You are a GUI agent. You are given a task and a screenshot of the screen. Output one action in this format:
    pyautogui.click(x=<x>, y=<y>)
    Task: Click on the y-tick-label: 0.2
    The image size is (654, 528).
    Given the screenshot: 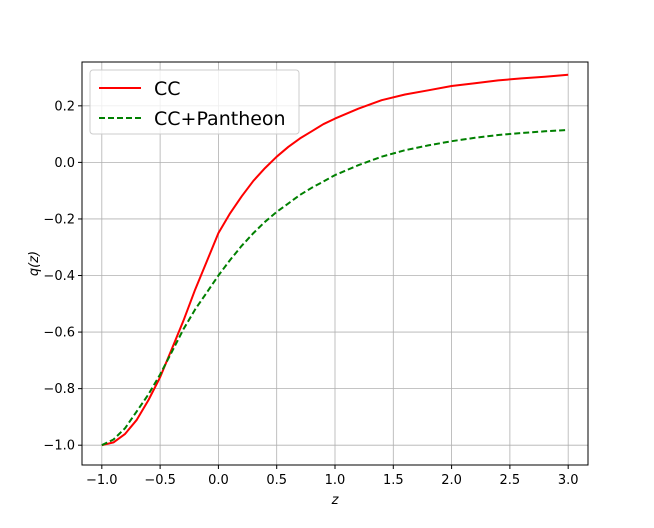 What is the action you would take?
    pyautogui.click(x=64, y=106)
    